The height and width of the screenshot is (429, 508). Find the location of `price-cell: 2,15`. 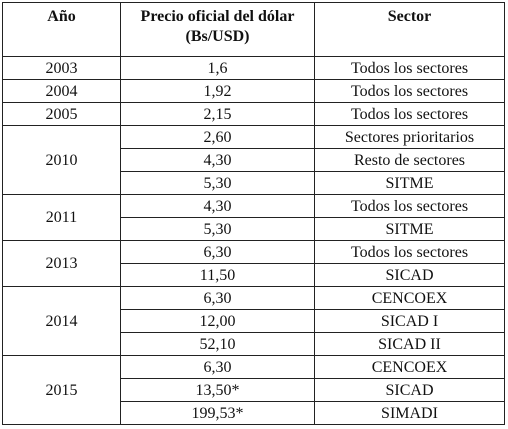

price-cell: 2,15 is located at coordinates (217, 114).